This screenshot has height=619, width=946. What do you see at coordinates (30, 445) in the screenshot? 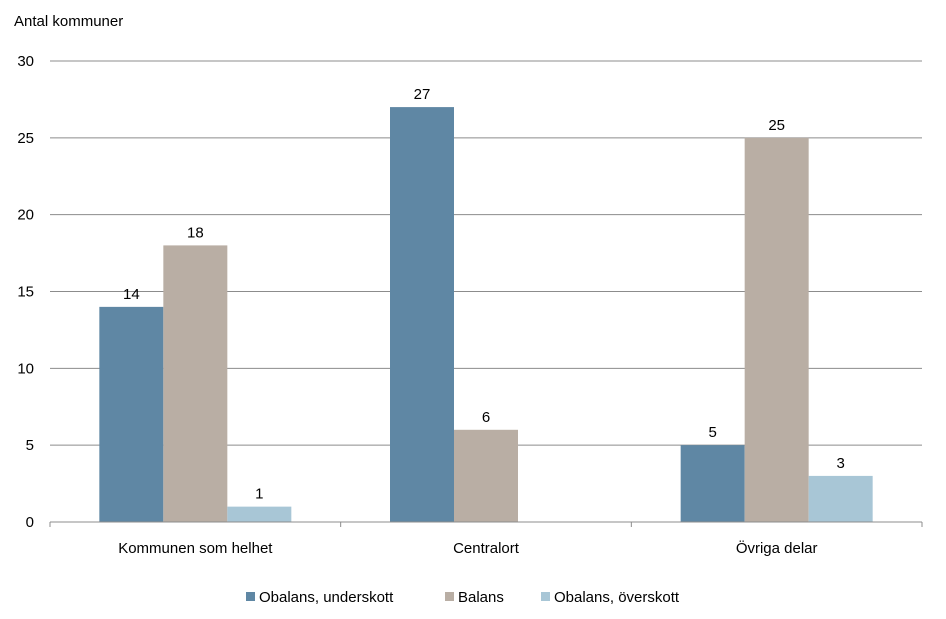
I see `y-tick-label: 5` at bounding box center [30, 445].